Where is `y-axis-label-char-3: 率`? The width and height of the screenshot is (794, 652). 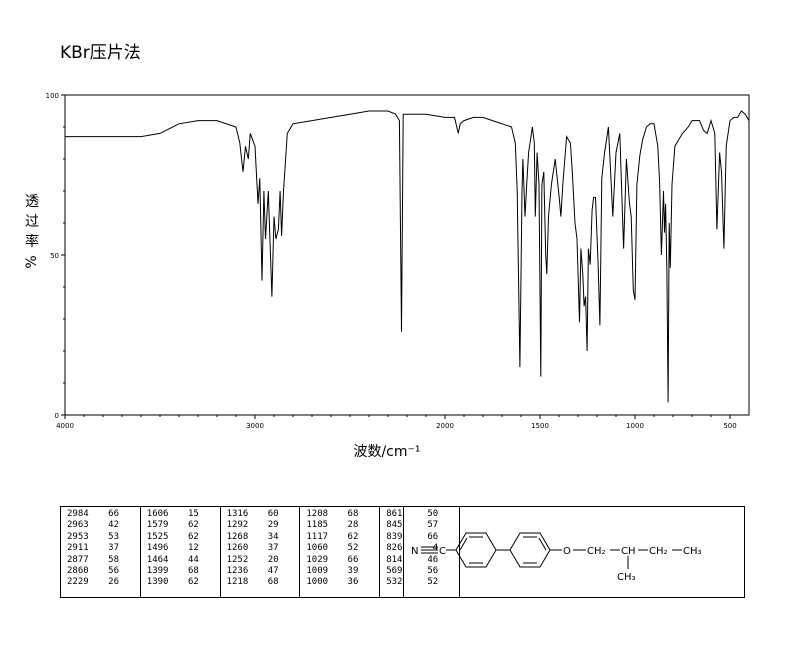 y-axis-label-char-3: 率 is located at coordinates (32, 241).